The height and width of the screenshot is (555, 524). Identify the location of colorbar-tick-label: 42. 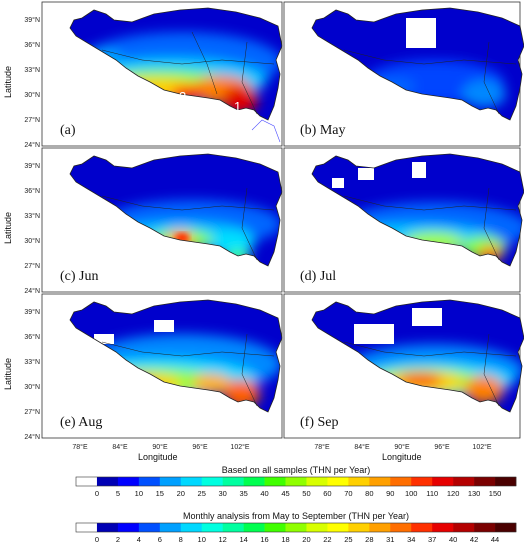
(474, 539).